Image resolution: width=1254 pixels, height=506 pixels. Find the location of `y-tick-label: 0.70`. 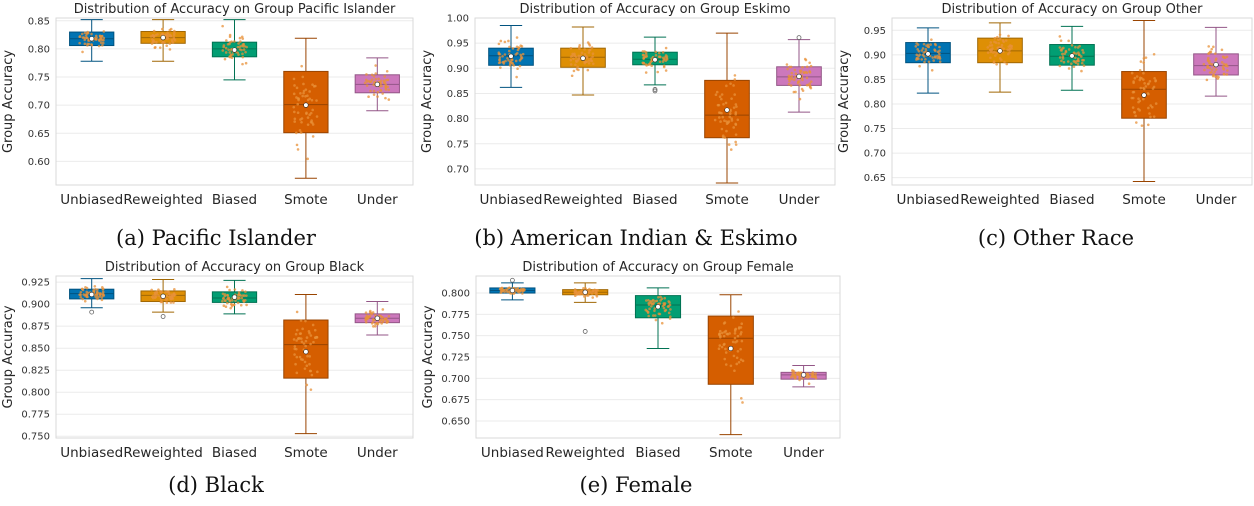

y-tick-label: 0.70 is located at coordinates (39, 106).